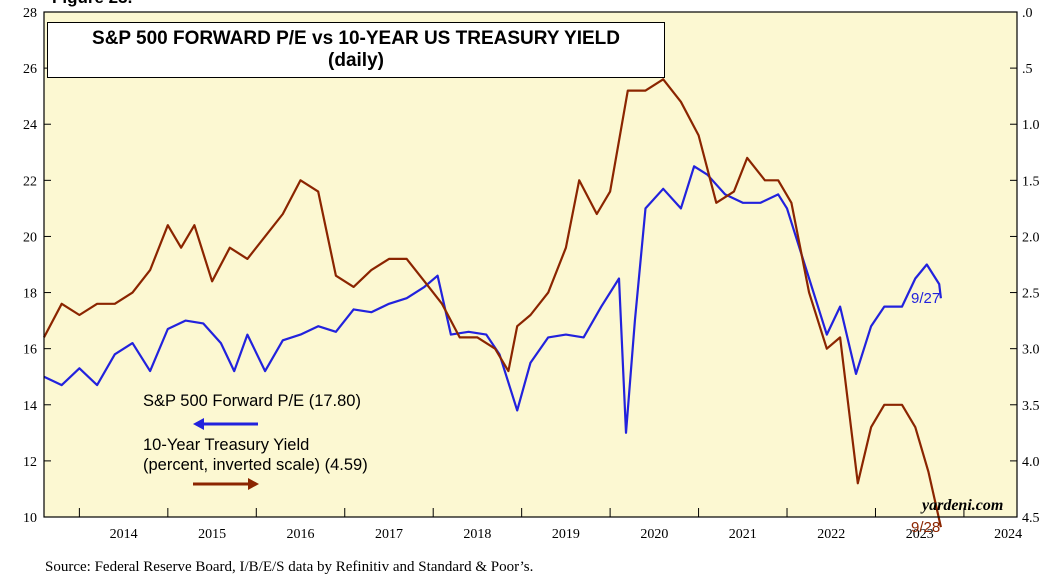  Describe the element at coordinates (1027, 13) in the screenshot. I see `right-axis-tick-label: .0` at that location.